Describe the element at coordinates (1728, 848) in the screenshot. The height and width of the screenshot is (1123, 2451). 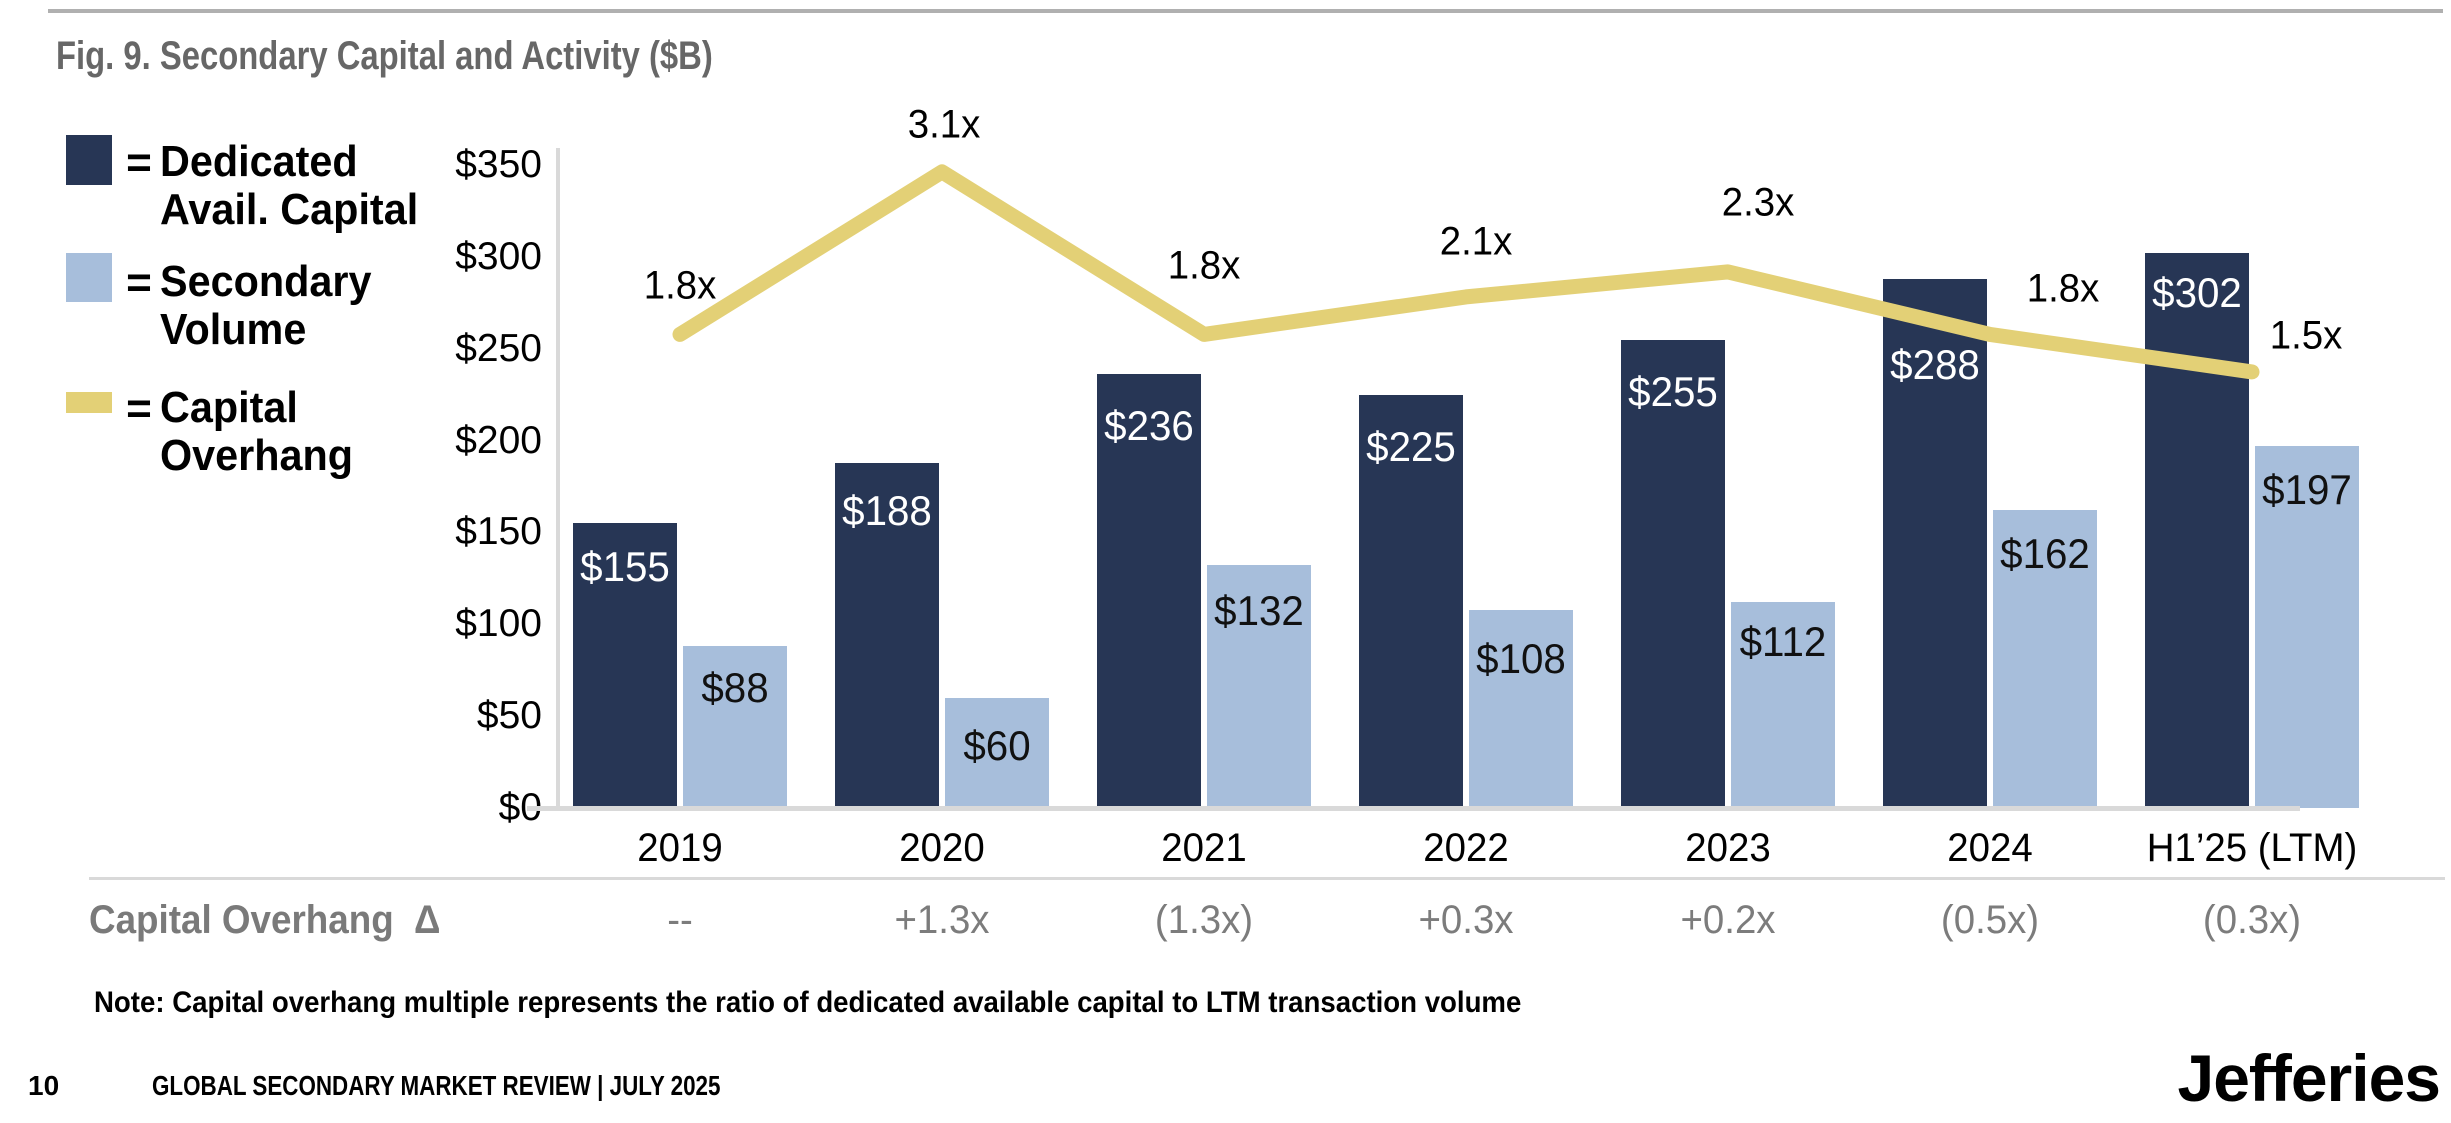
I see `x-label-2023: 2023` at that location.